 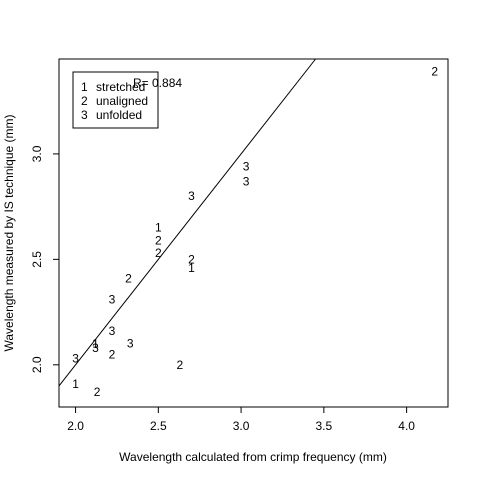 I want to click on legend-label-unaligned: unaligned, so click(x=122, y=101).